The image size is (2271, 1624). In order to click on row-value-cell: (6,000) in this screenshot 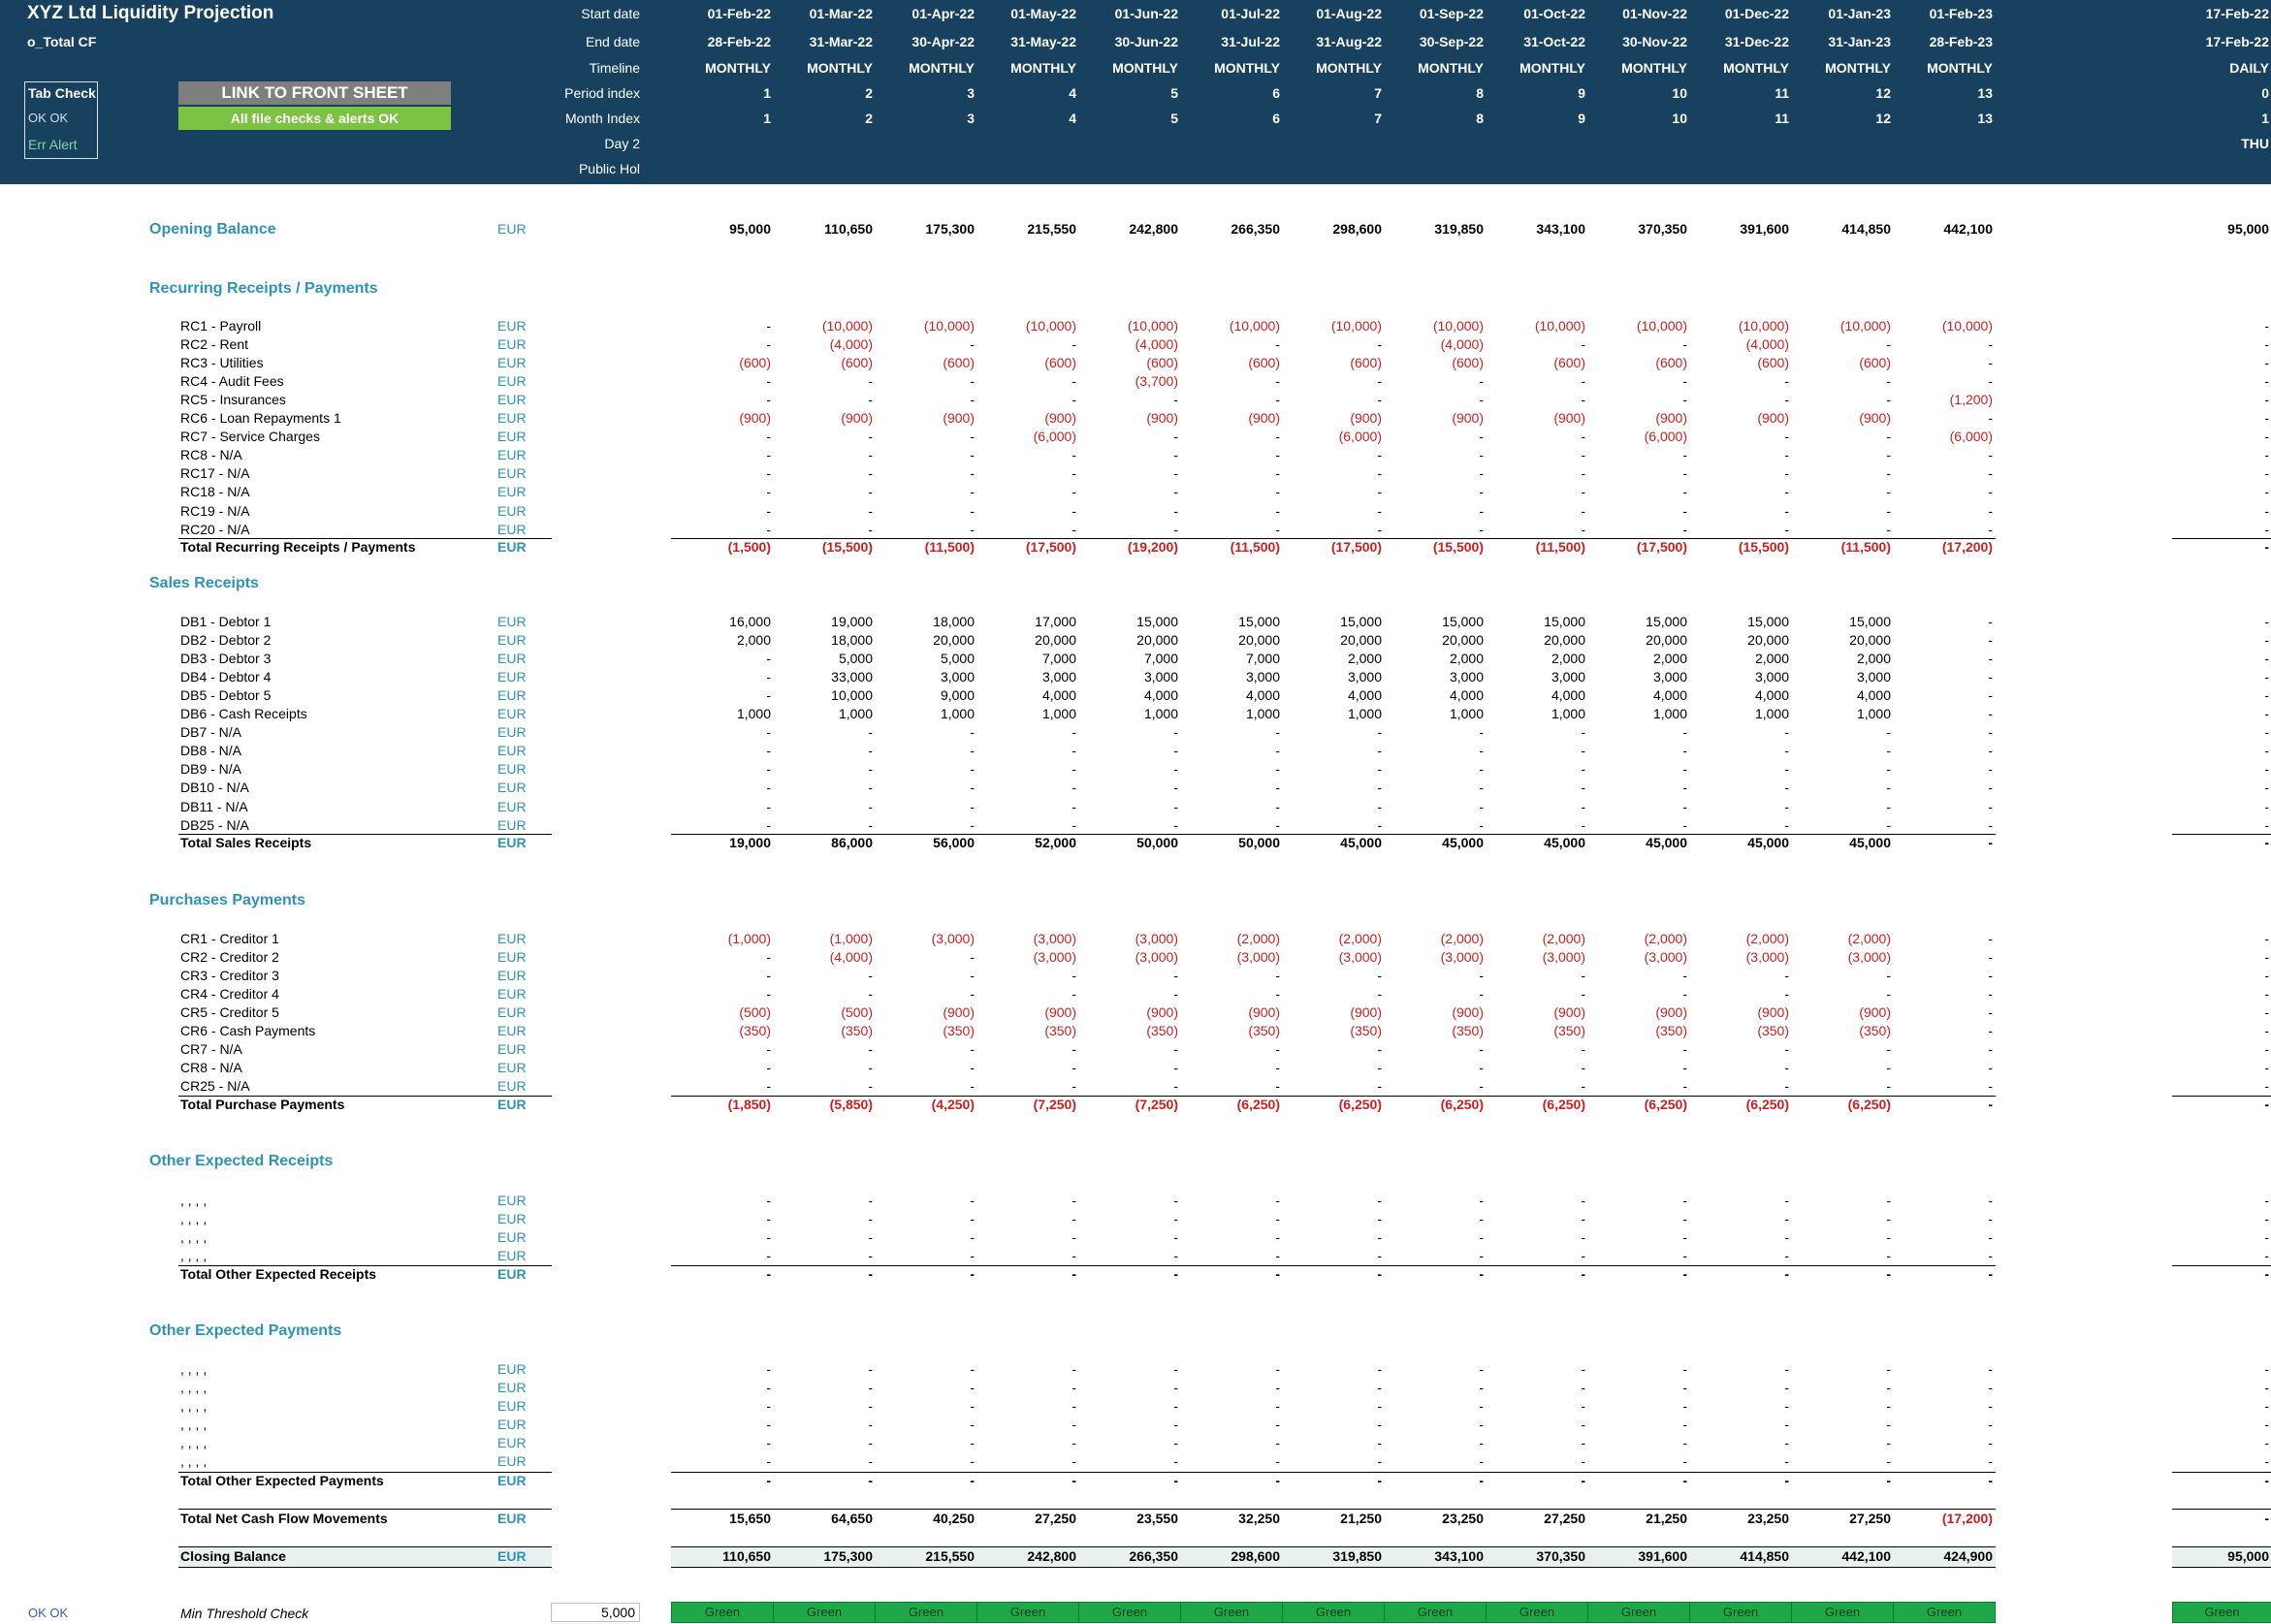, I will do `click(1971, 437)`.